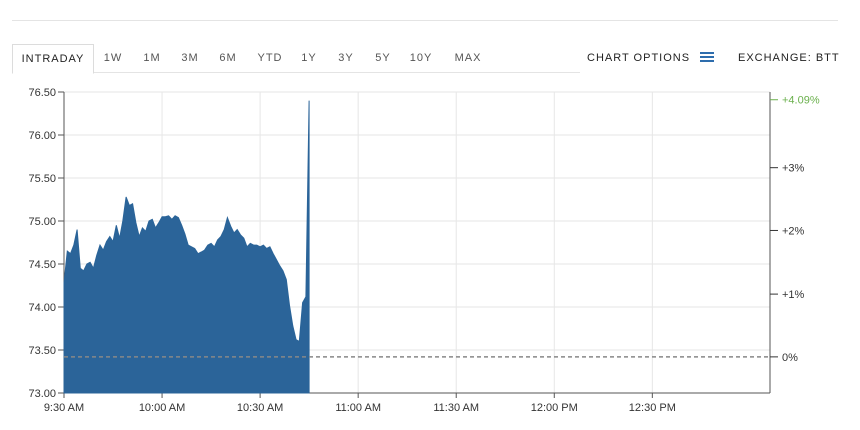 The image size is (860, 430). What do you see at coordinates (113, 58) in the screenshot?
I see `tab-1w: 1W` at bounding box center [113, 58].